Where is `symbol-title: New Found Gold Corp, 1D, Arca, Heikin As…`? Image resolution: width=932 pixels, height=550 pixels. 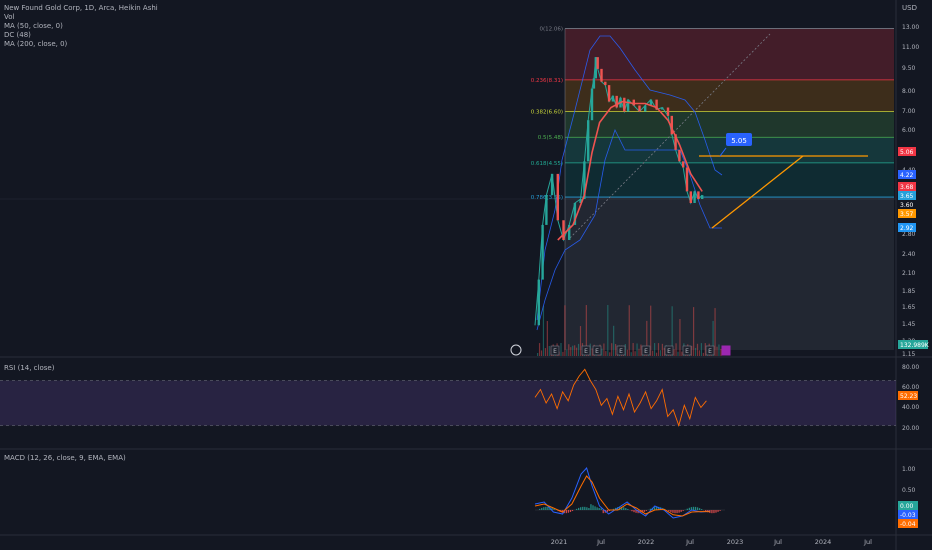
symbol-title: New Found Gold Corp, 1D, Arca, Heikin As… is located at coordinates (81, 8).